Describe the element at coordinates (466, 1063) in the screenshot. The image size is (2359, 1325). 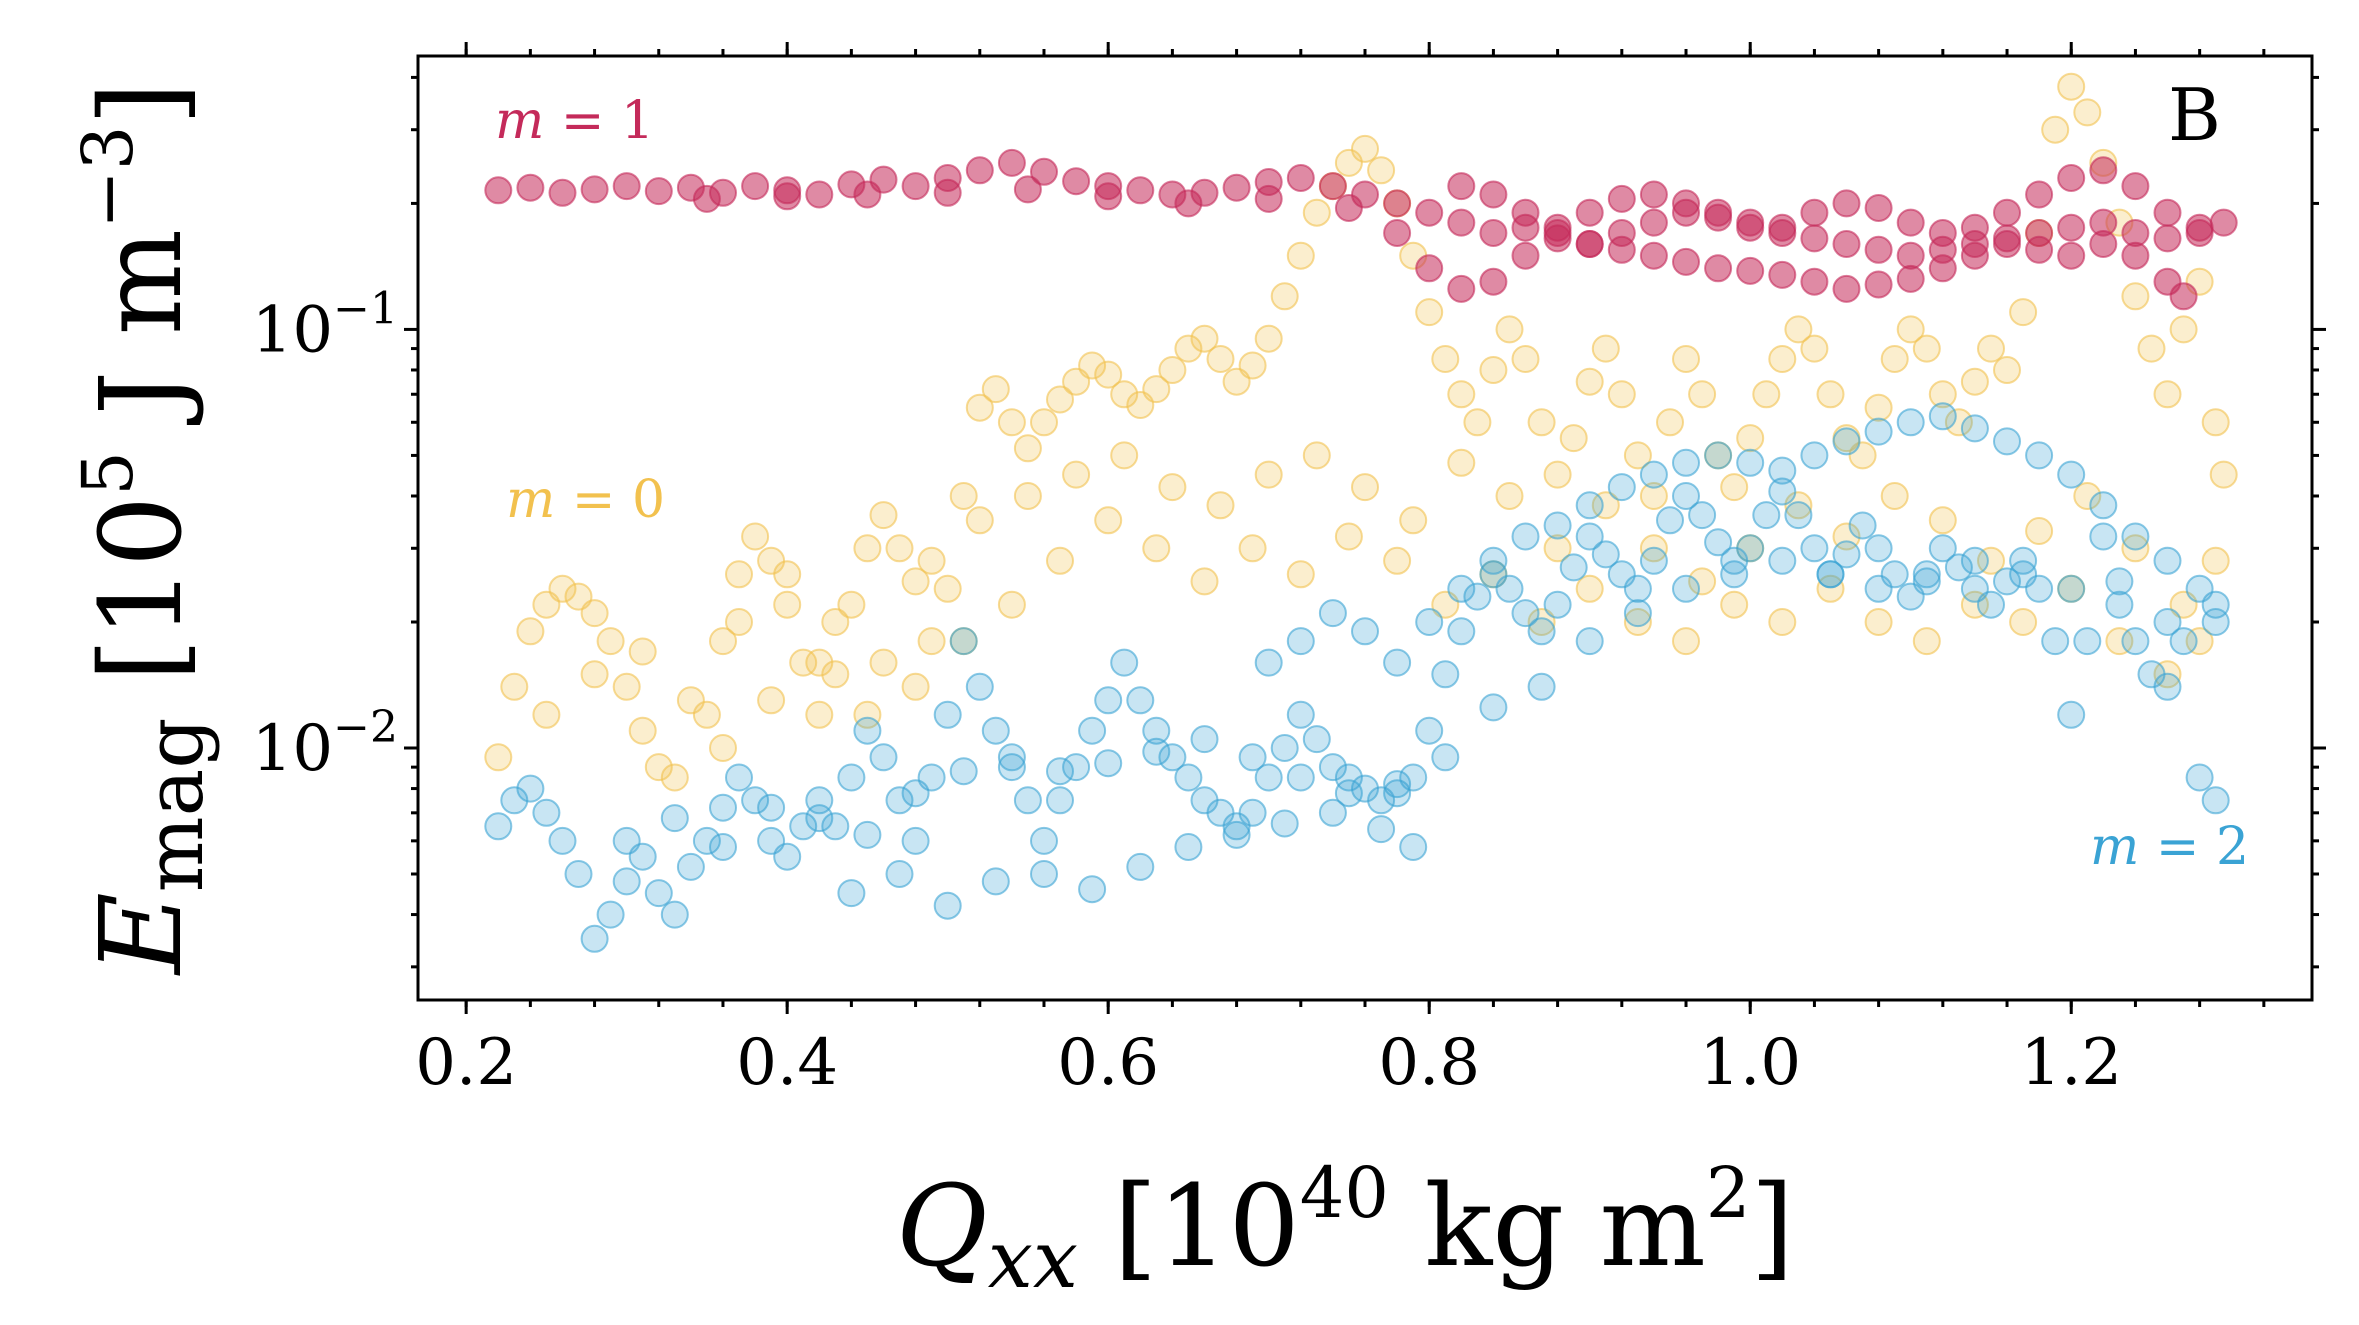
I see `x-tick-label-0: 0.2` at that location.